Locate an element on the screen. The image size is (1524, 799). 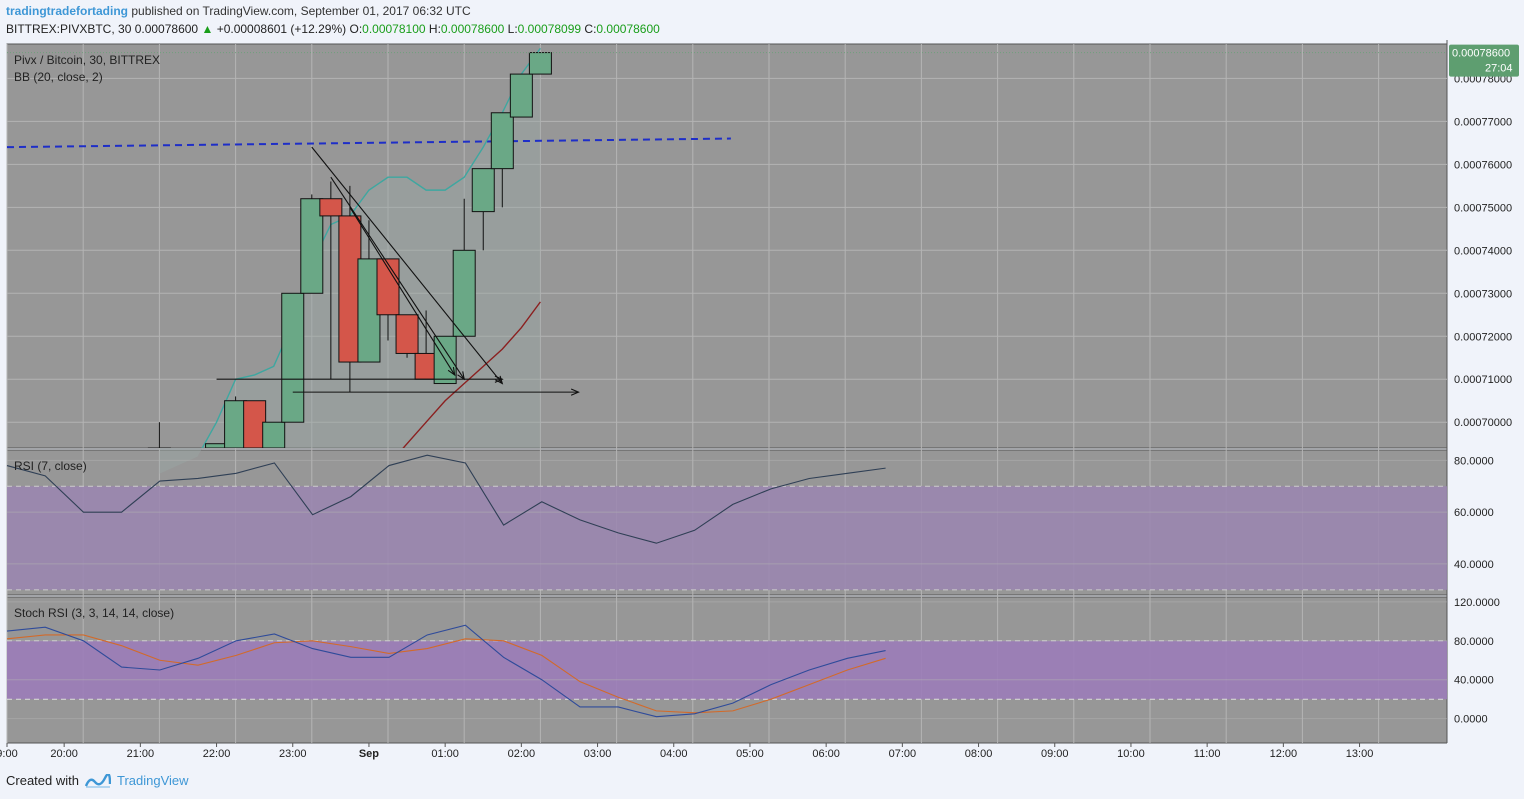
low-label: L: is located at coordinates (512, 29).